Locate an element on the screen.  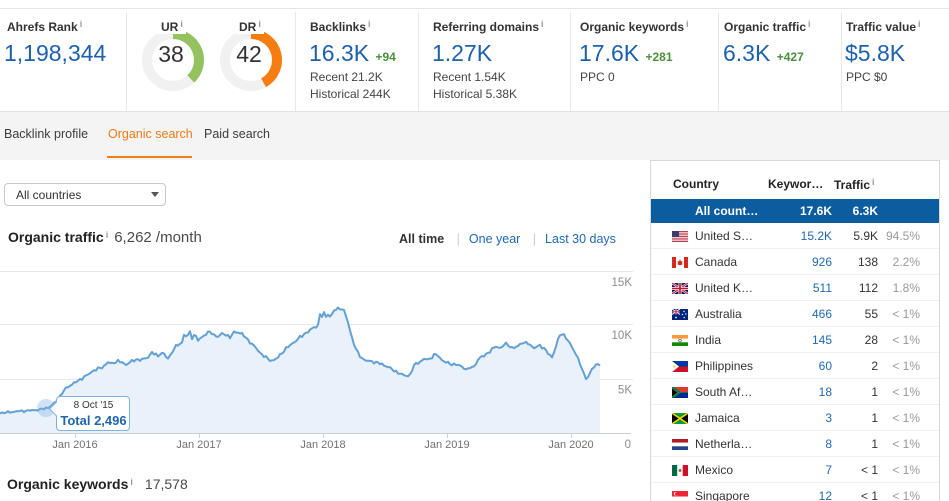
svg-text: Jan 2016 is located at coordinates (74, 445).